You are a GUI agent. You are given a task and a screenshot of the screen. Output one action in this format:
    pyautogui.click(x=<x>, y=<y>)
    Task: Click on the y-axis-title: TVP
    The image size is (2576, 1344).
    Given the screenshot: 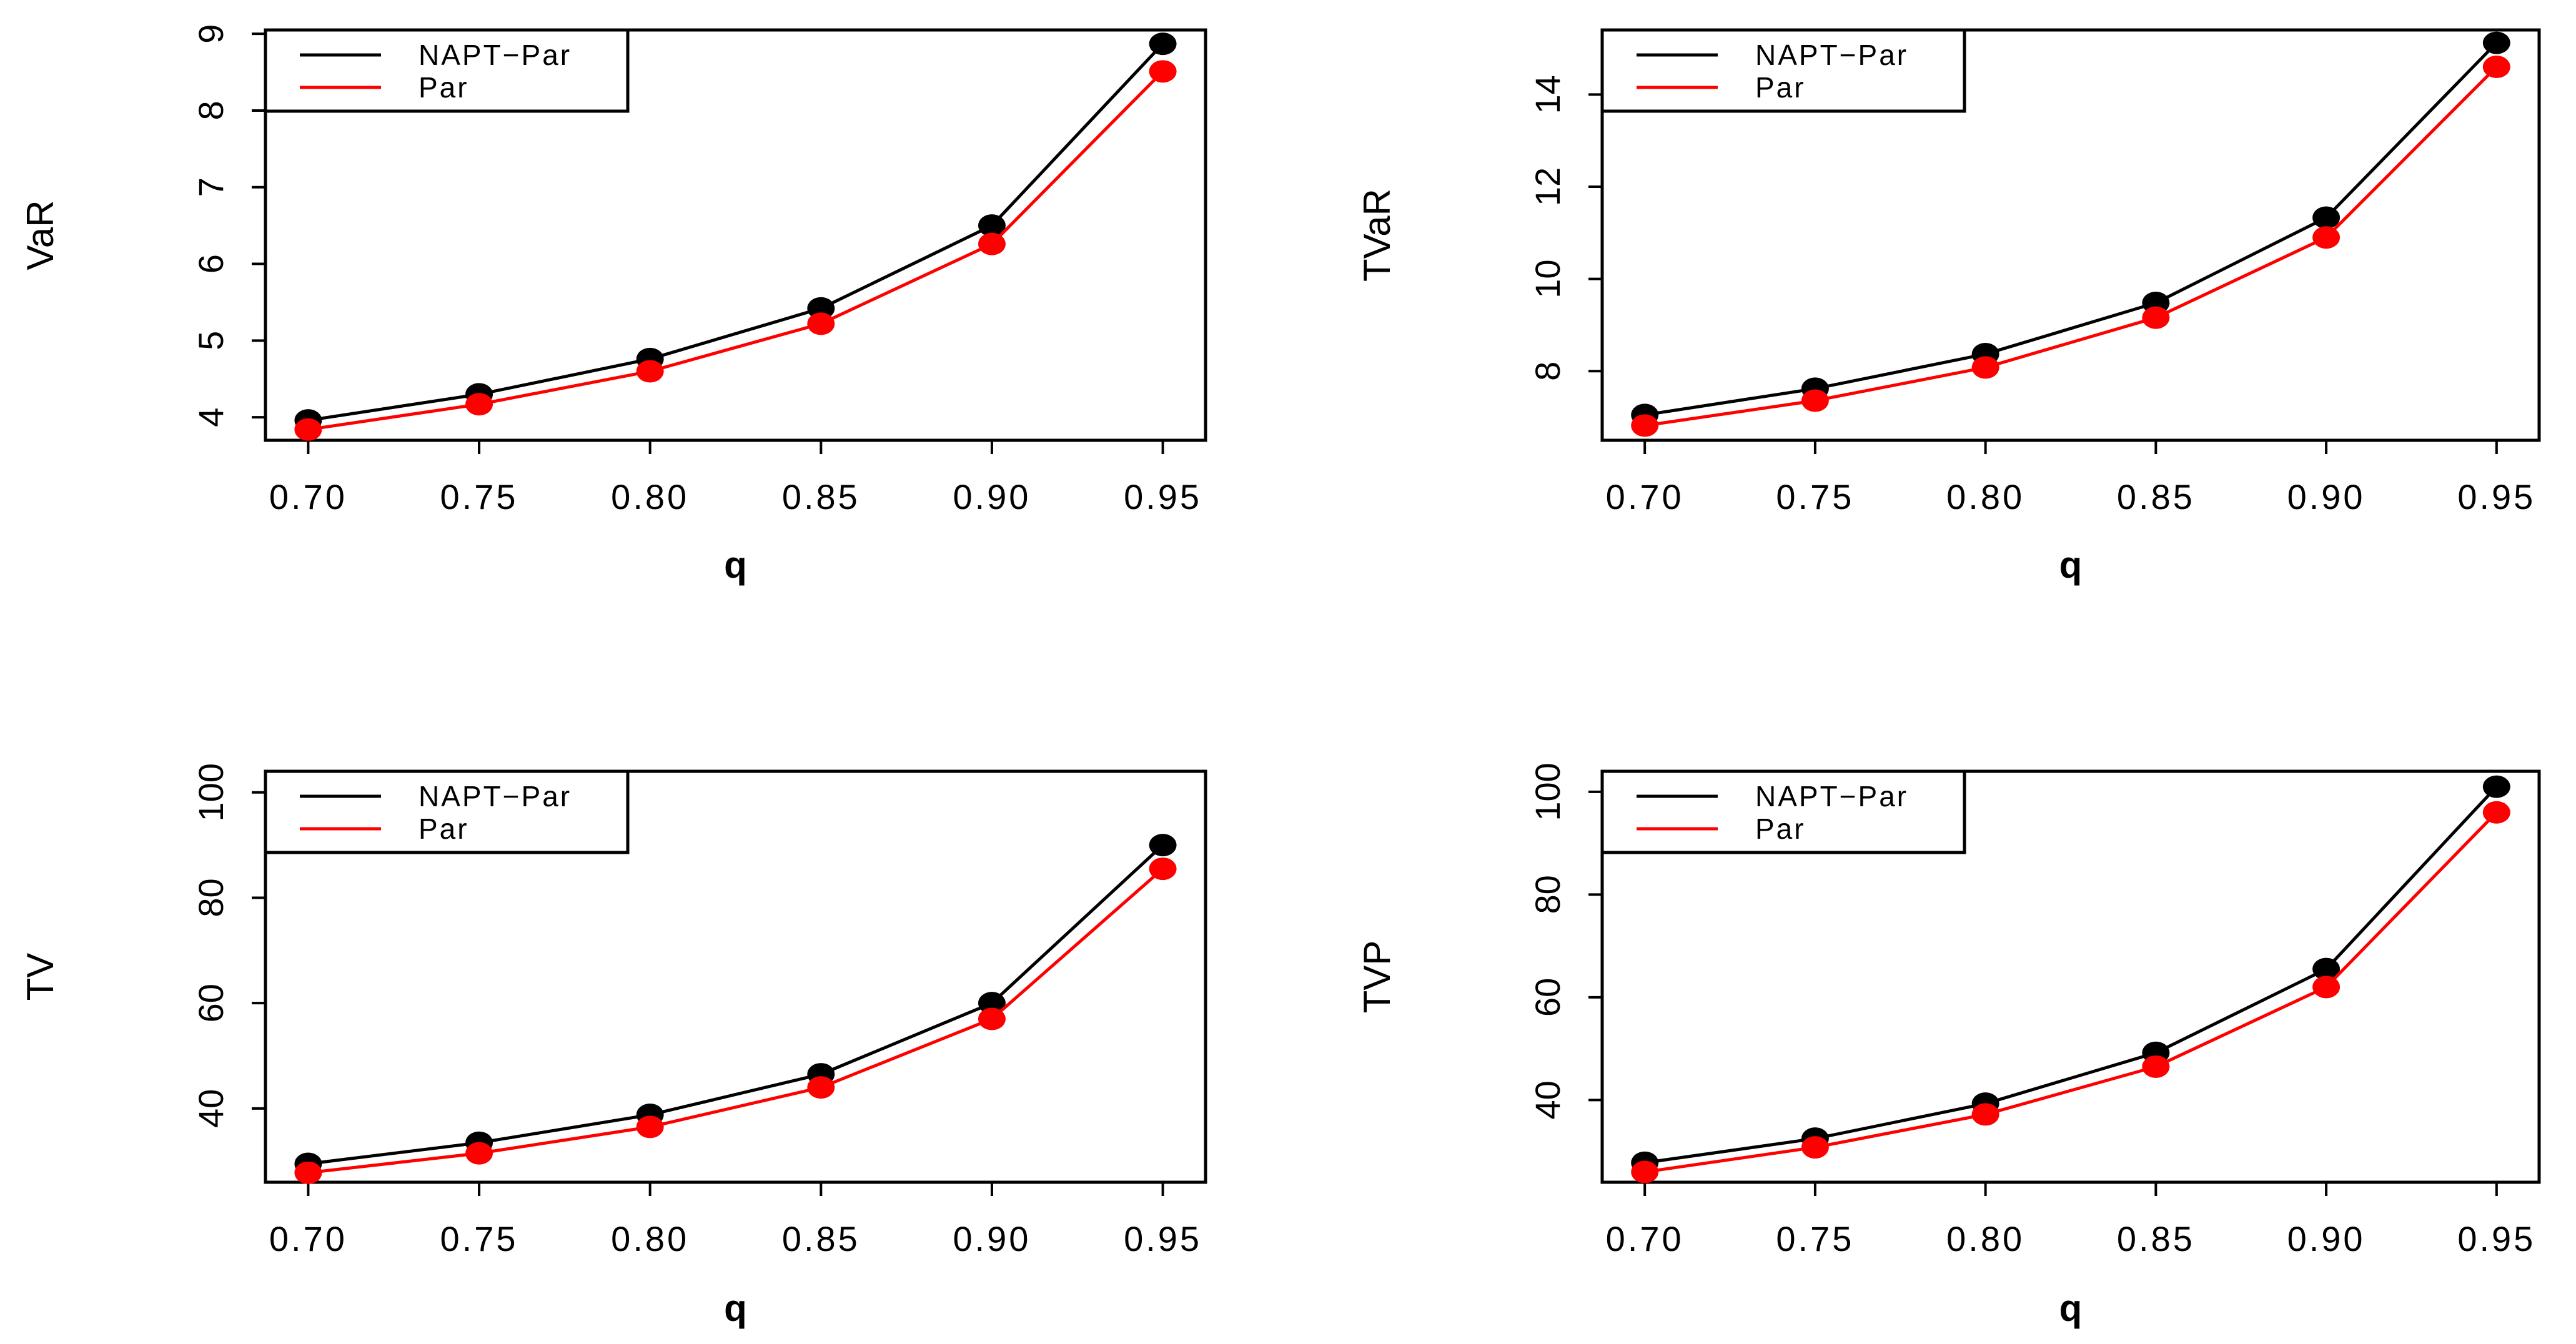 What is the action you would take?
    pyautogui.click(x=1377, y=978)
    